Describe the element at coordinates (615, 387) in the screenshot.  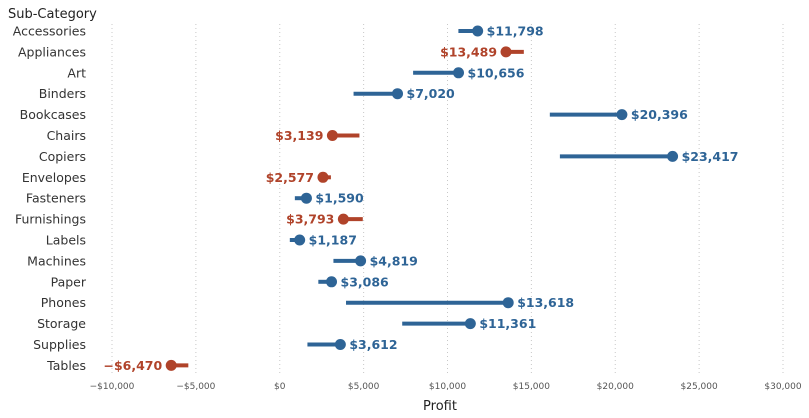
I see `x-tick-label: $20,000` at that location.